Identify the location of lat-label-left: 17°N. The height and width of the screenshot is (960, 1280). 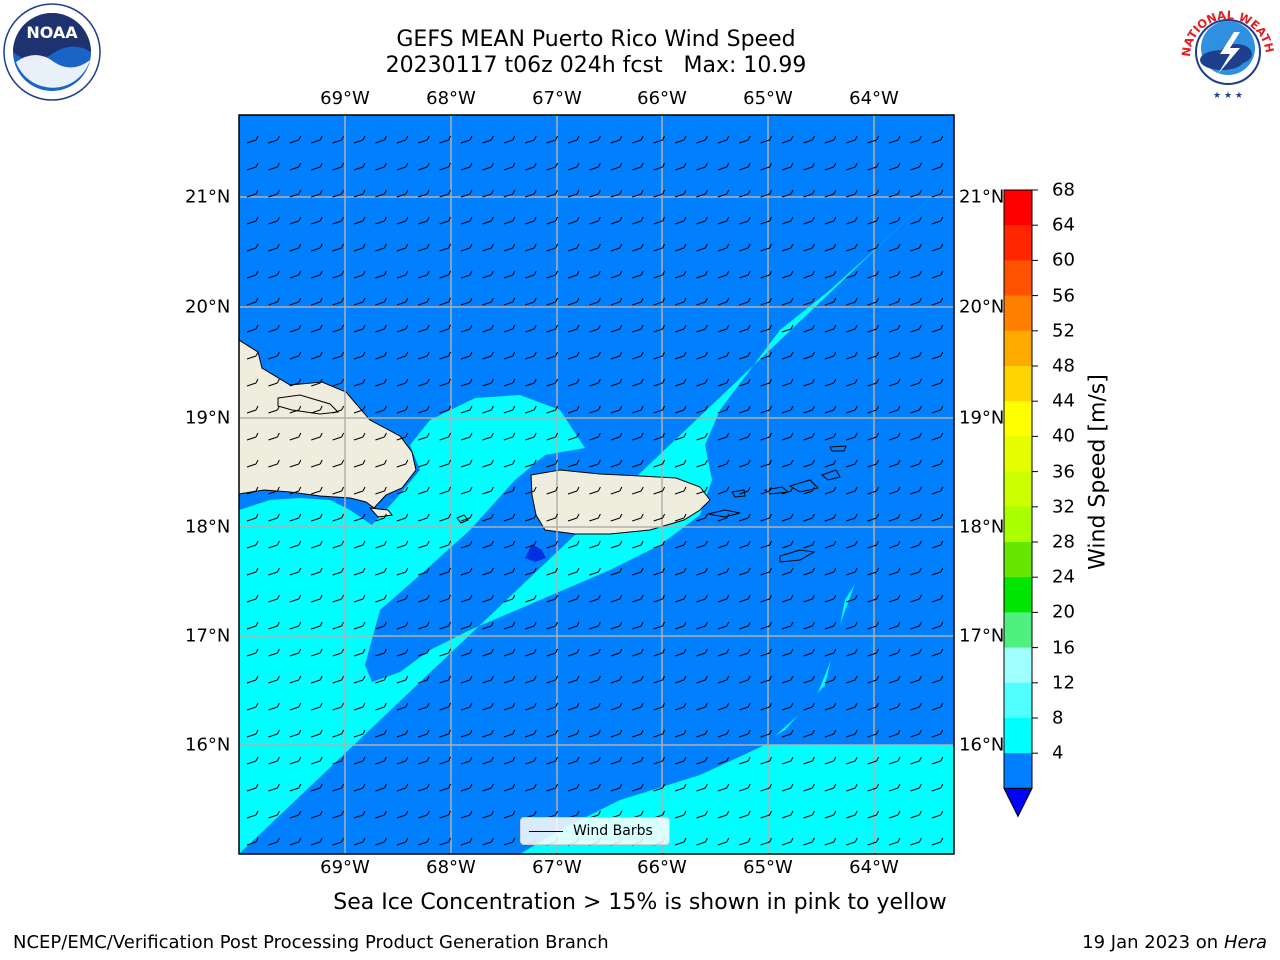
(208, 636).